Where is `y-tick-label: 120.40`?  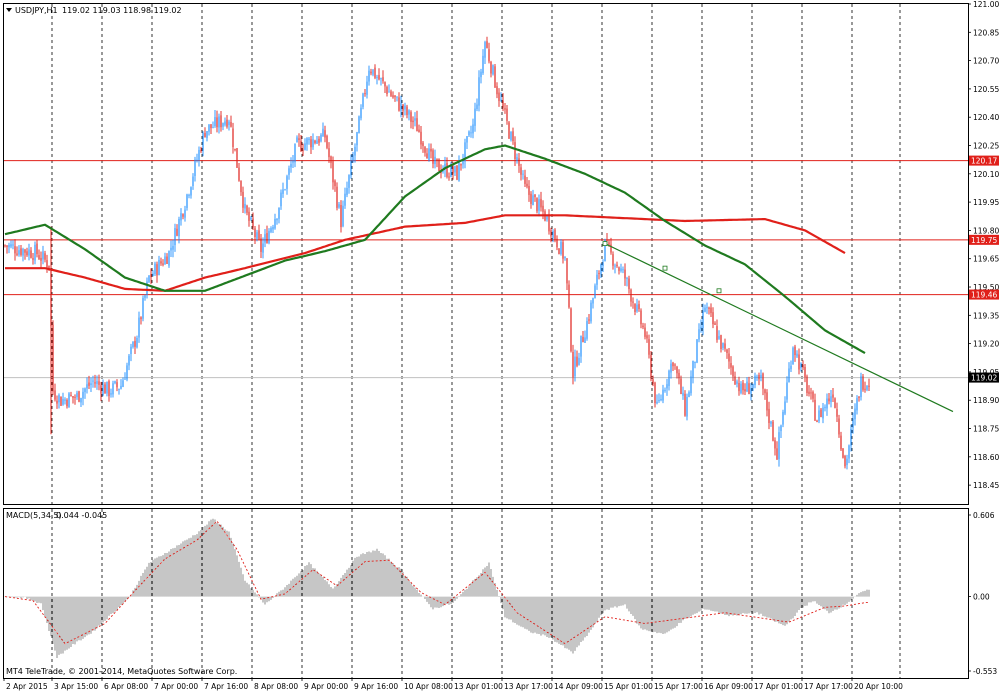
y-tick-label: 120.40 is located at coordinates (986, 117).